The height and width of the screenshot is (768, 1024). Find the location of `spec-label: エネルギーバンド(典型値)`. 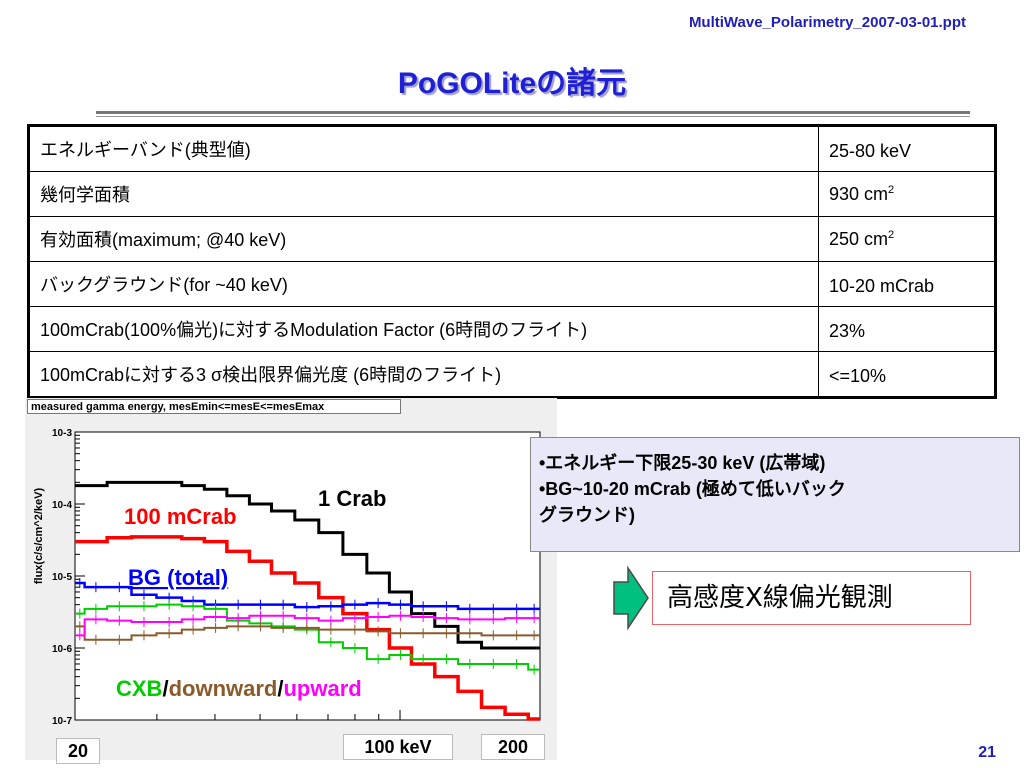

spec-label: エネルギーバンド(典型値) is located at coordinates (423, 148).